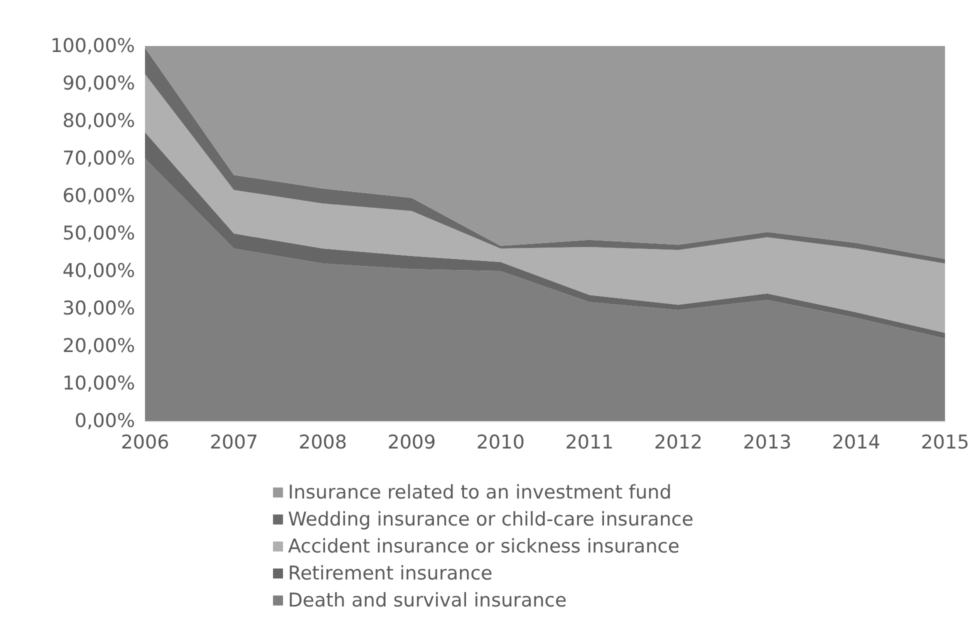 This screenshot has height=621, width=977. Describe the element at coordinates (484, 547) in the screenshot. I see `legend-label: Accident insurance or sickness insurance` at that location.